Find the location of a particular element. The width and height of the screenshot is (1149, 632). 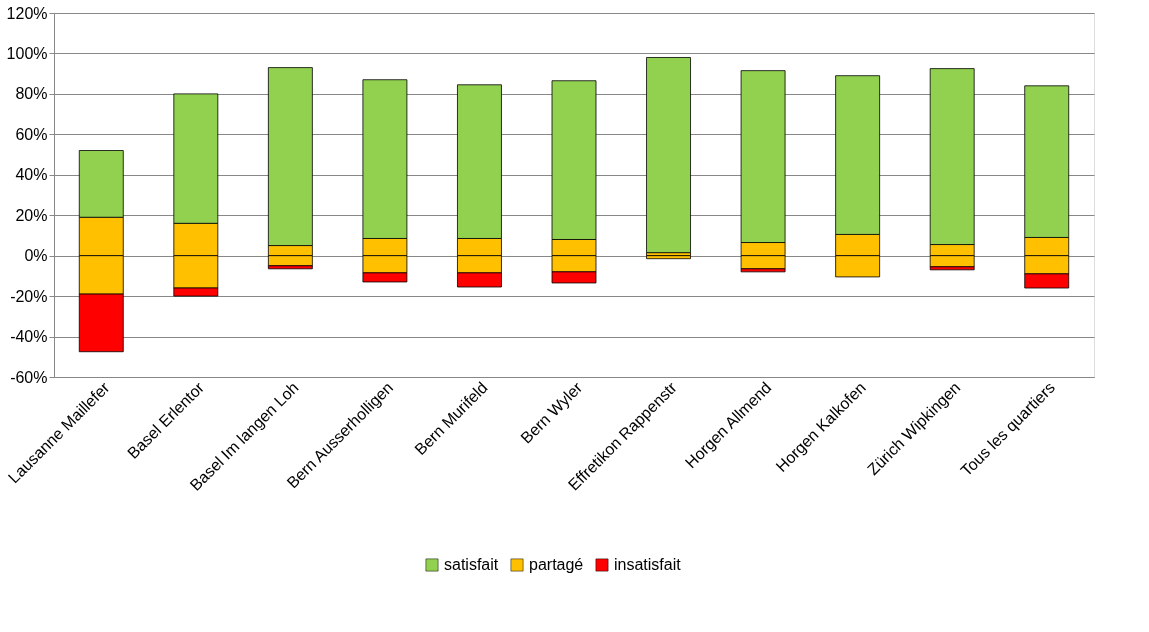

legend-label: satisfait is located at coordinates (471, 564).